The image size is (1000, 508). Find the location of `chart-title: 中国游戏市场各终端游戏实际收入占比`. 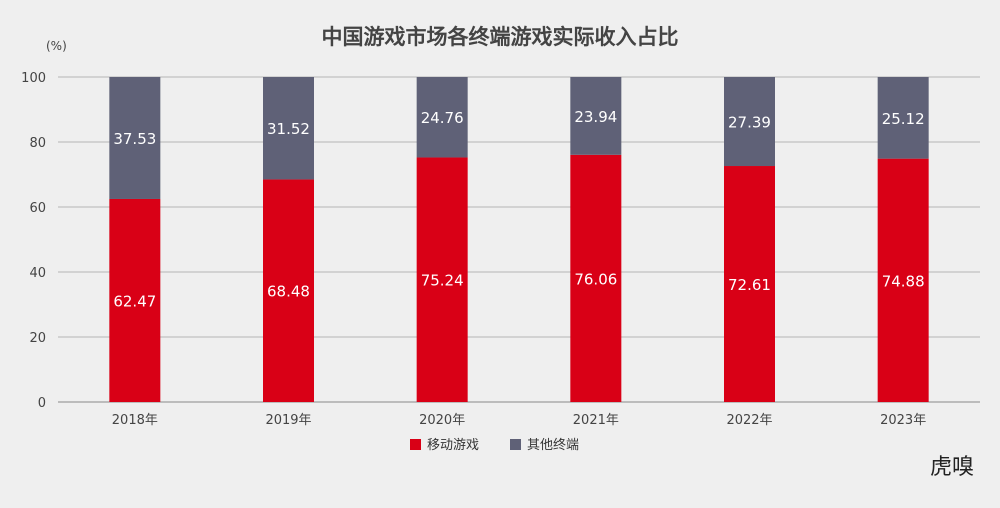

chart-title: 中国游戏市场各终端游戏实际收入占比 is located at coordinates (500, 37).